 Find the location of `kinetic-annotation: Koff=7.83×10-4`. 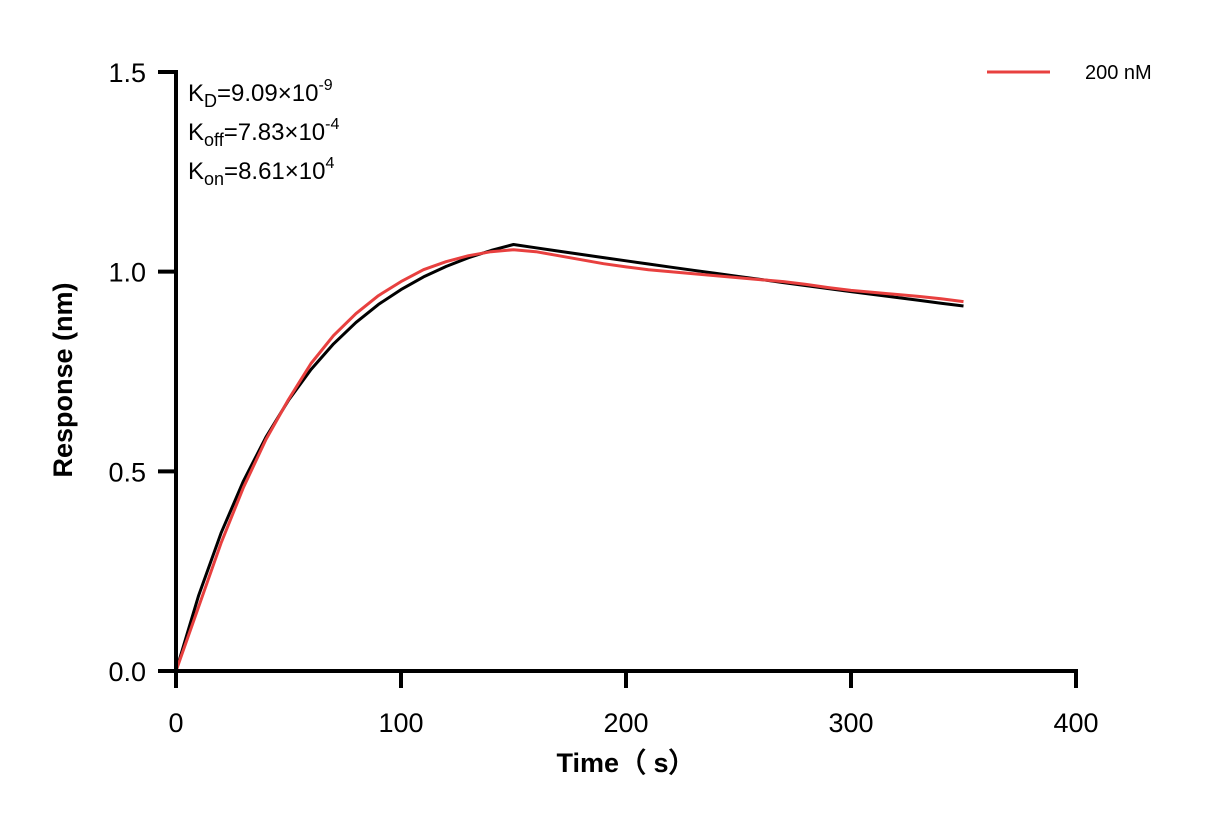

kinetic-annotation: Koff=7.83×10-4 is located at coordinates (263, 133).